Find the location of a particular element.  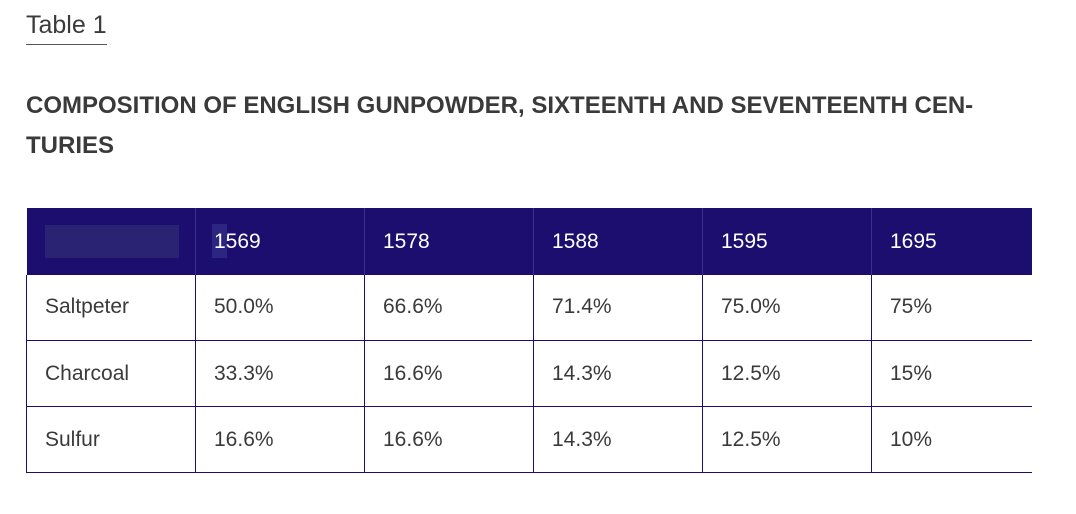

corner-redaction-block is located at coordinates (111, 242).